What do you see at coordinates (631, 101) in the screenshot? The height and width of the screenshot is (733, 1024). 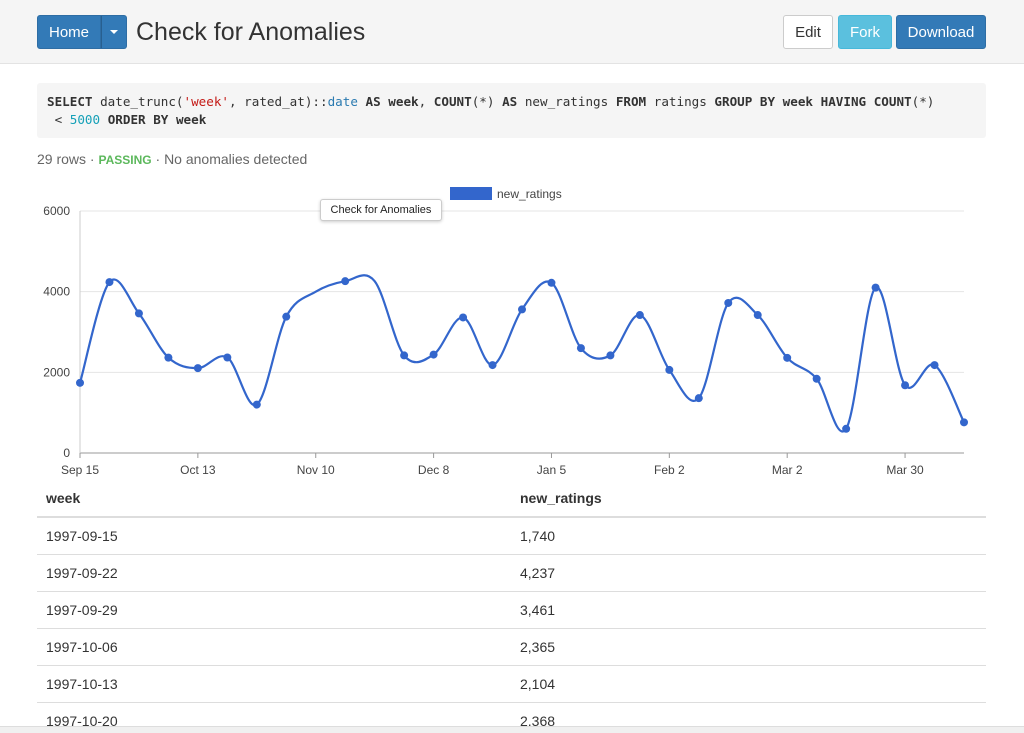 I see `sql-token: FROM` at bounding box center [631, 101].